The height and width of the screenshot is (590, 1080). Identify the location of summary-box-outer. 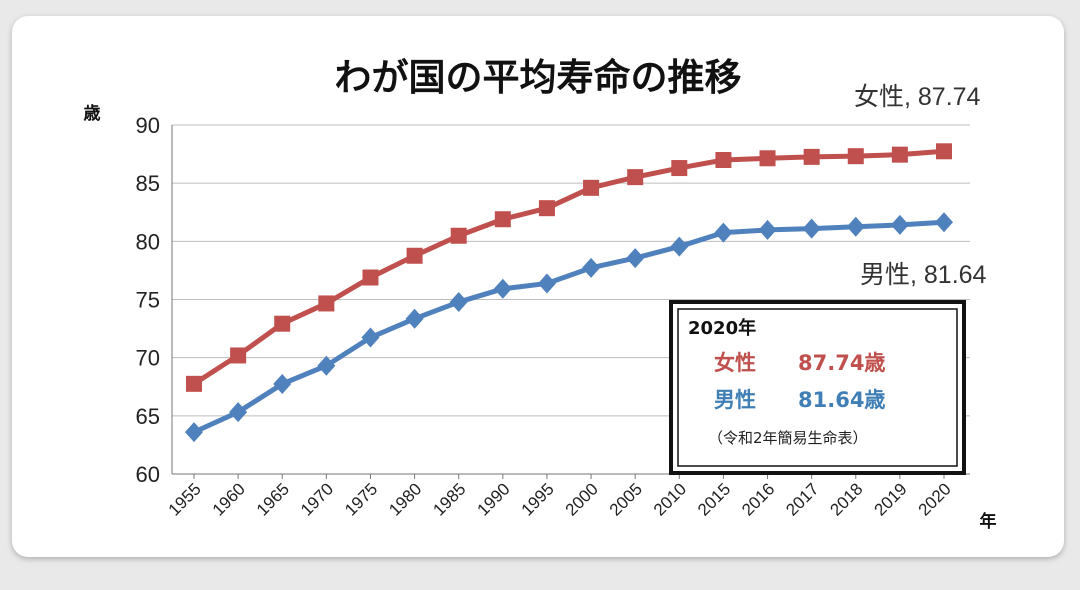
(817, 387).